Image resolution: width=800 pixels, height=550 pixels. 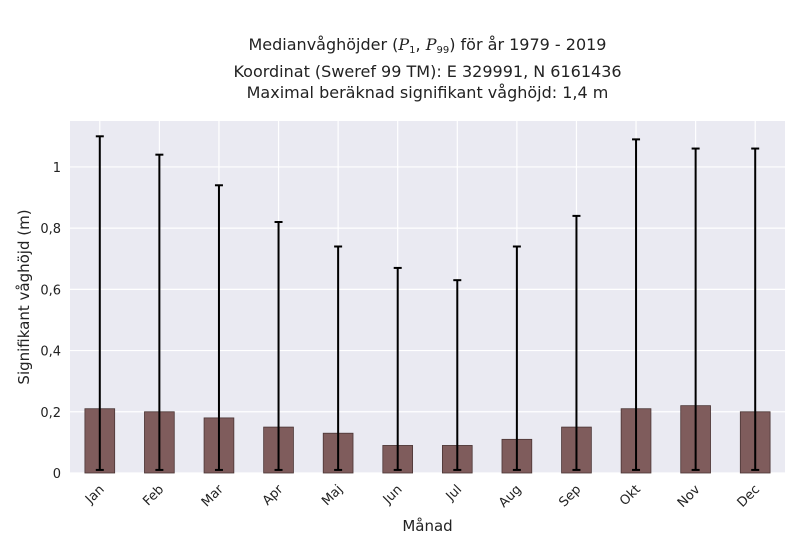 What do you see at coordinates (50, 290) in the screenshot?
I see `y-tick-label: 0,6` at bounding box center [50, 290].